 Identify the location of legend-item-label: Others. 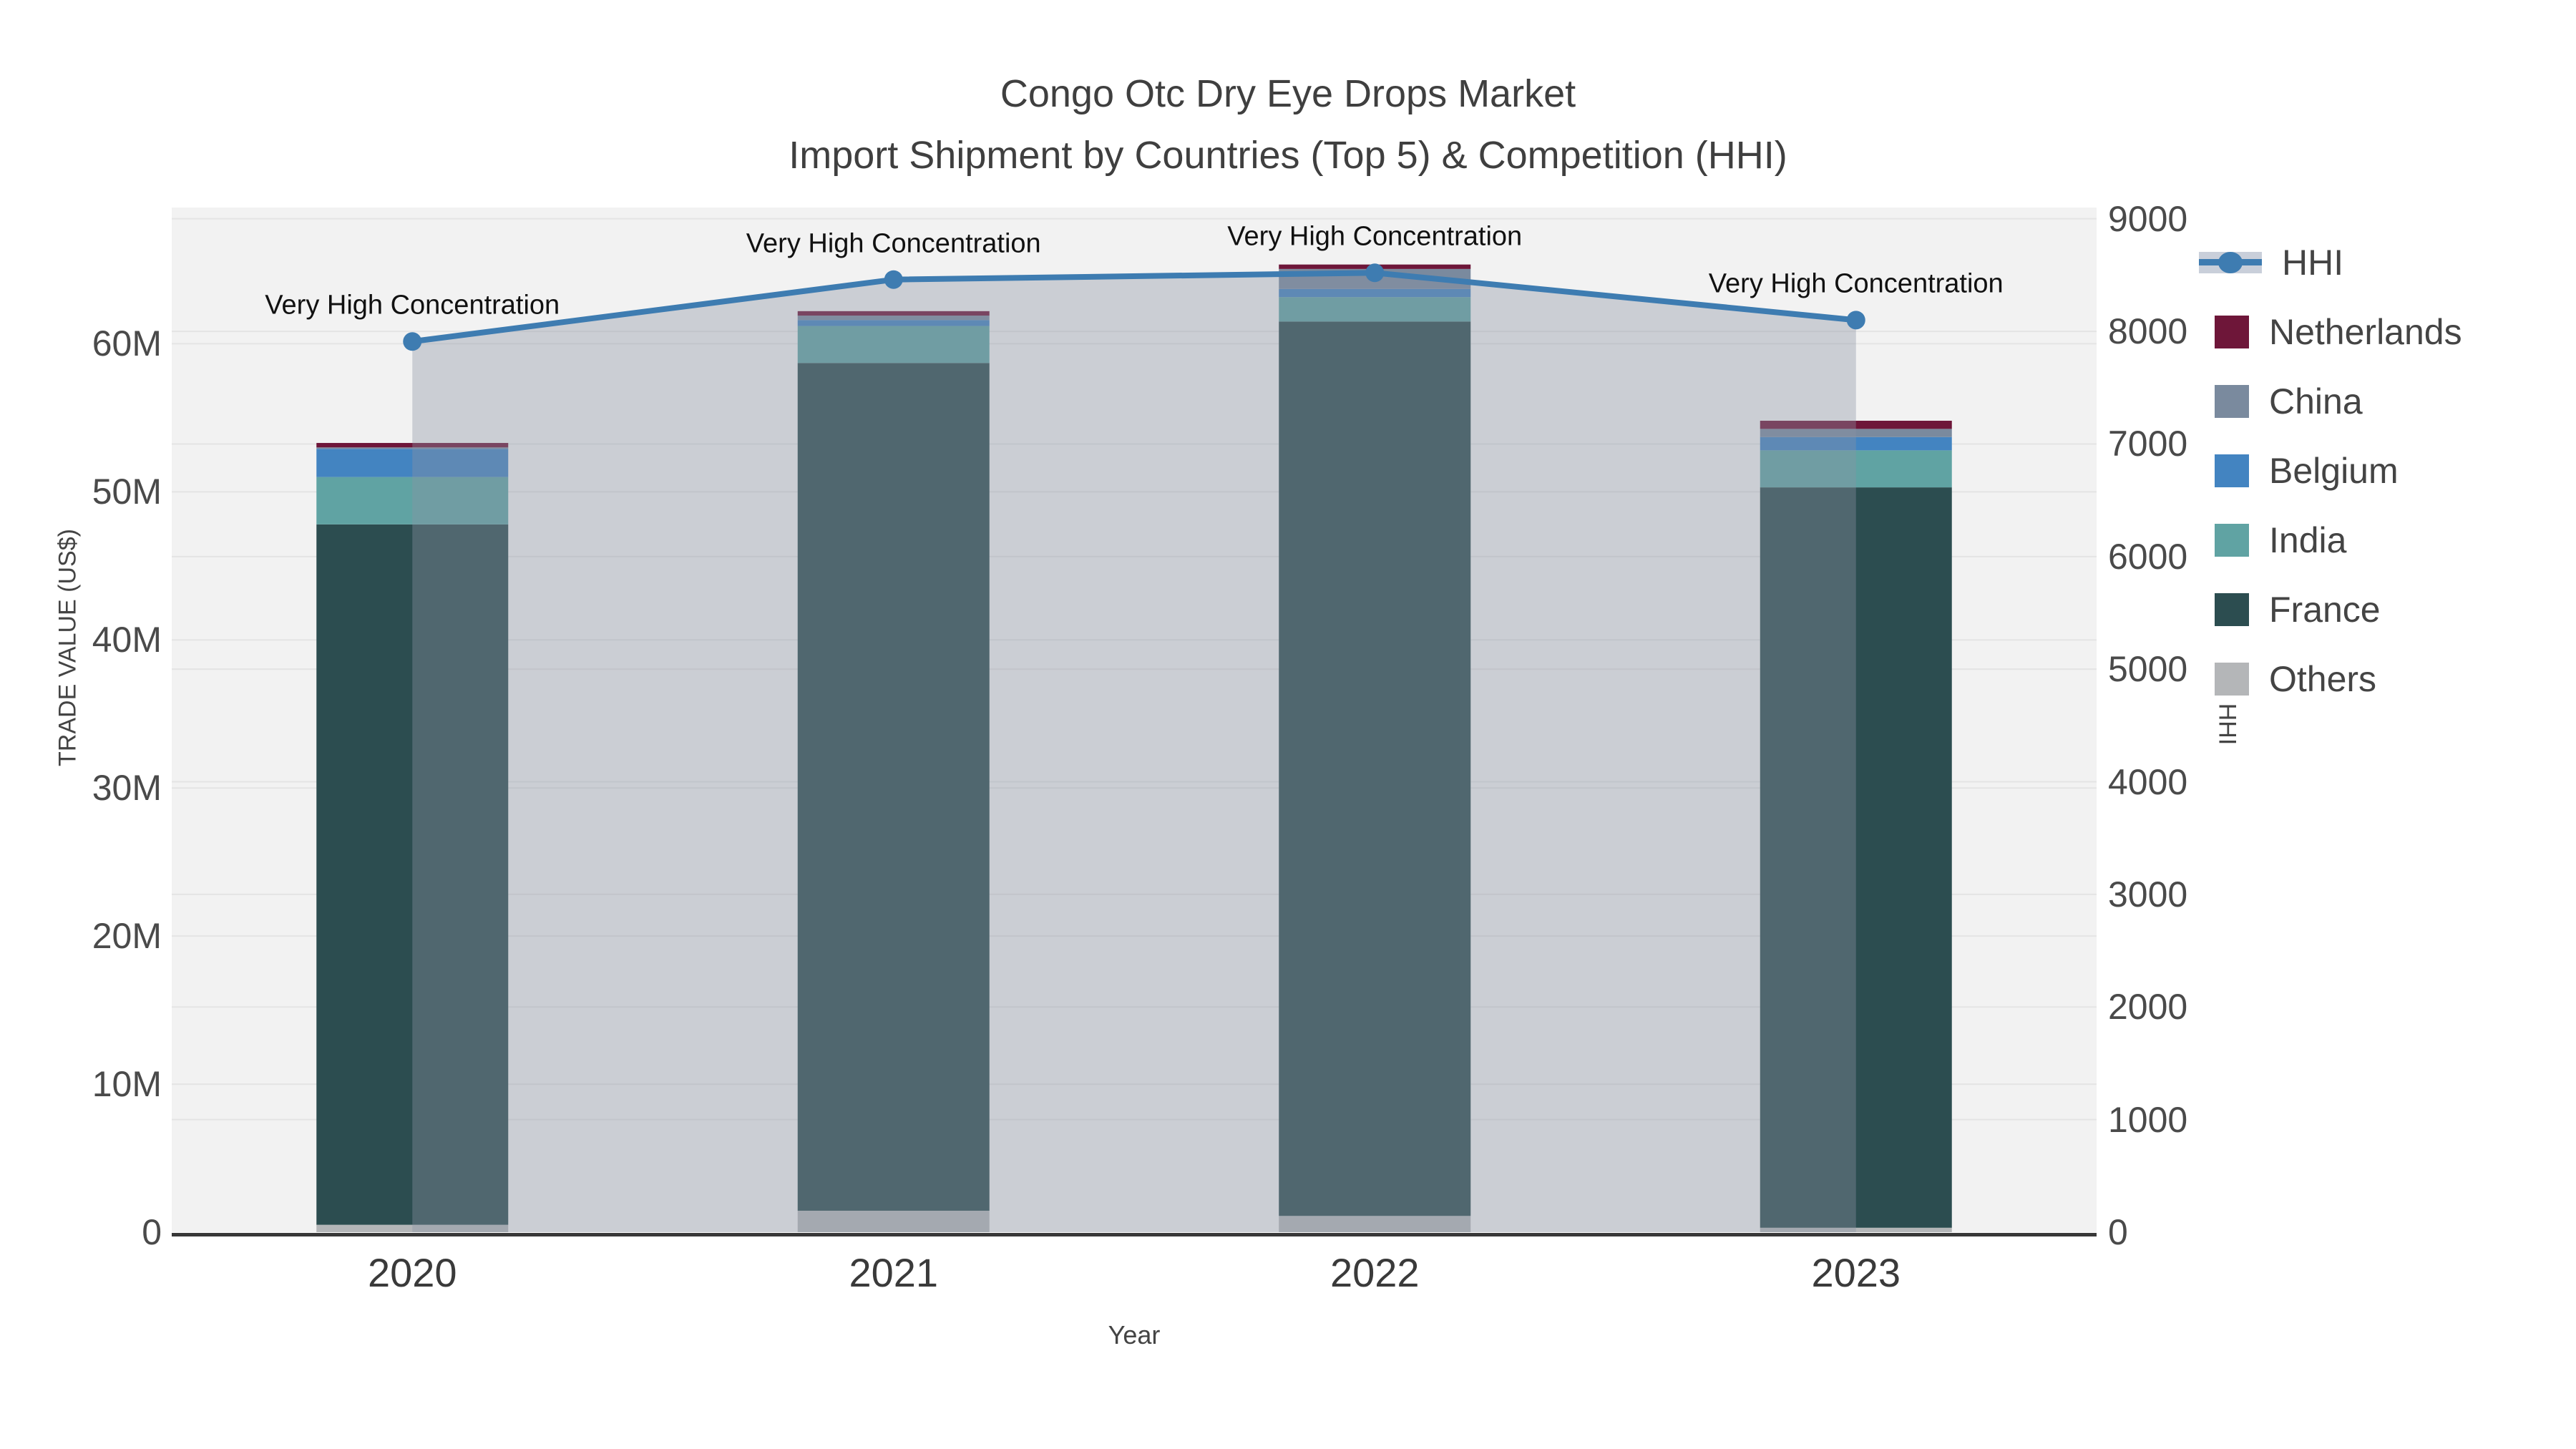
(2323, 679).